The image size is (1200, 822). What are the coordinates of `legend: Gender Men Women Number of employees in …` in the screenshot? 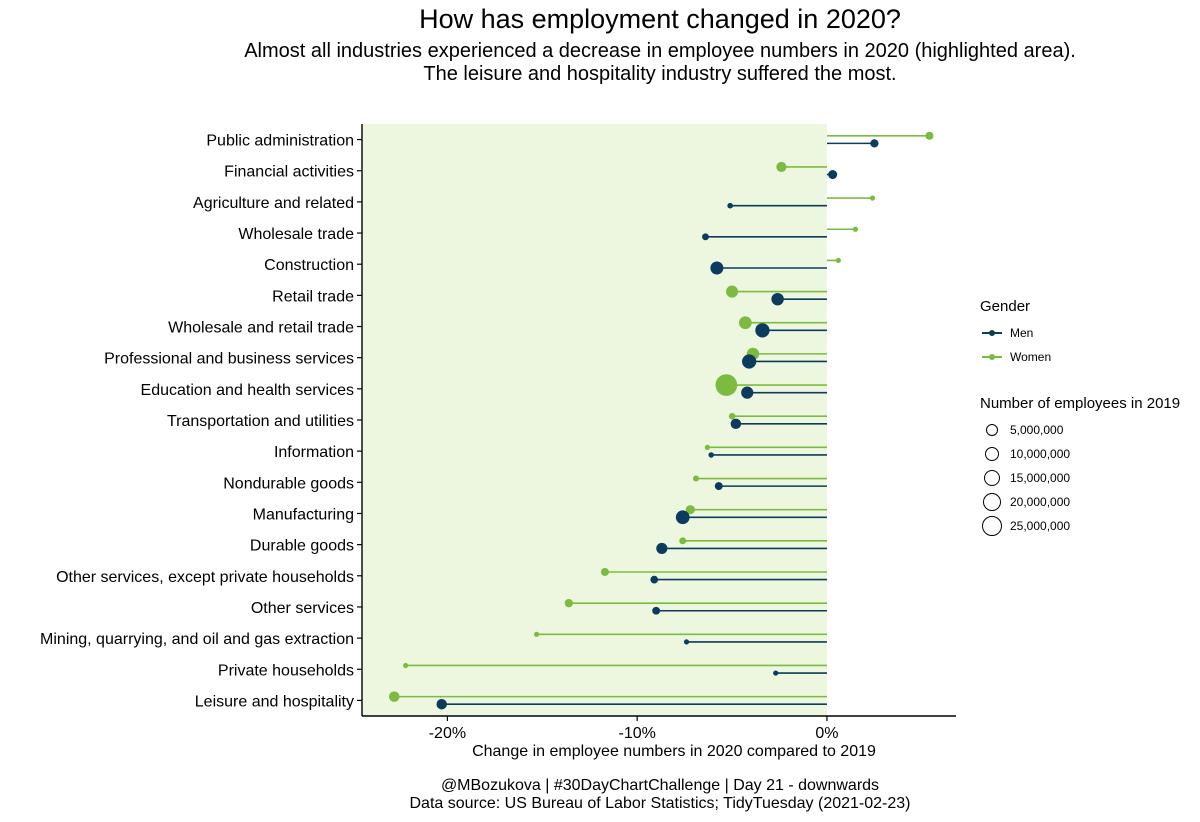 It's located at (1087, 418).